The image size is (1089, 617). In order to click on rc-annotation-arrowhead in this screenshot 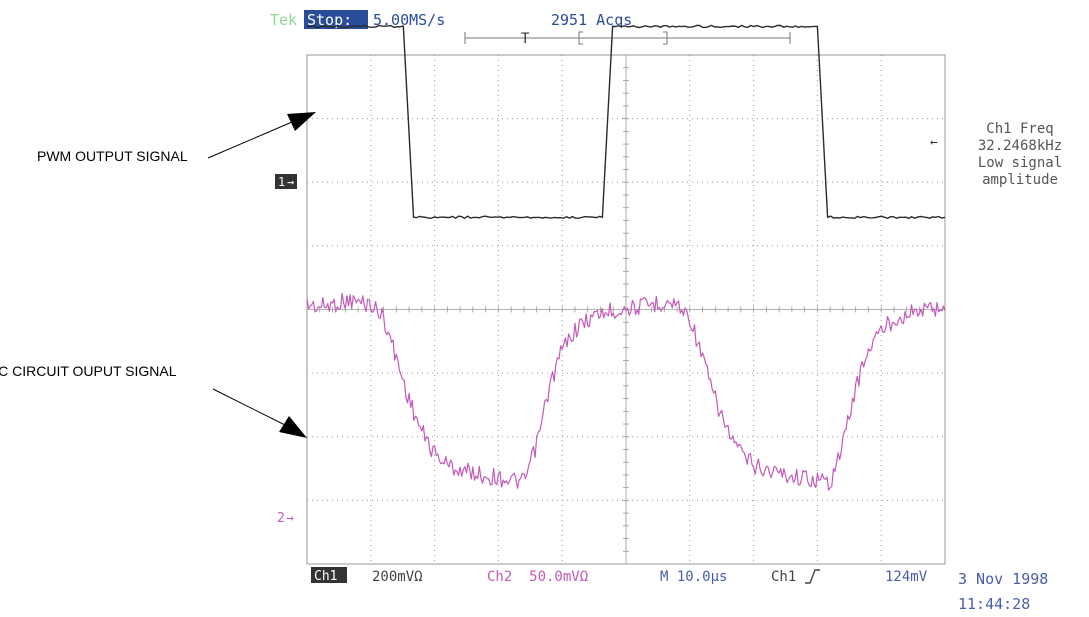, I will do `click(293, 427)`.